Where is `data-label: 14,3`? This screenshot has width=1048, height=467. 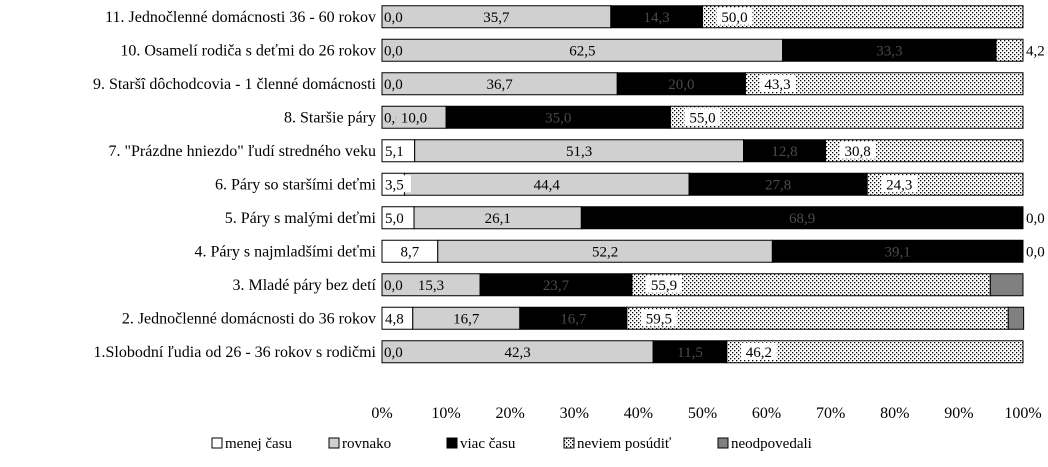
data-label: 14,3 is located at coordinates (657, 18).